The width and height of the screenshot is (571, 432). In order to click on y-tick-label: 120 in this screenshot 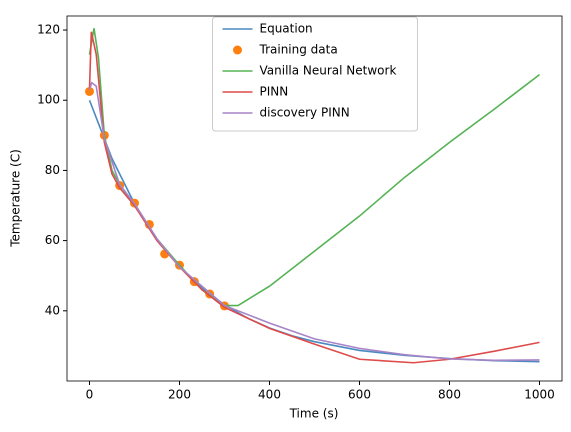, I will do `click(48, 30)`.